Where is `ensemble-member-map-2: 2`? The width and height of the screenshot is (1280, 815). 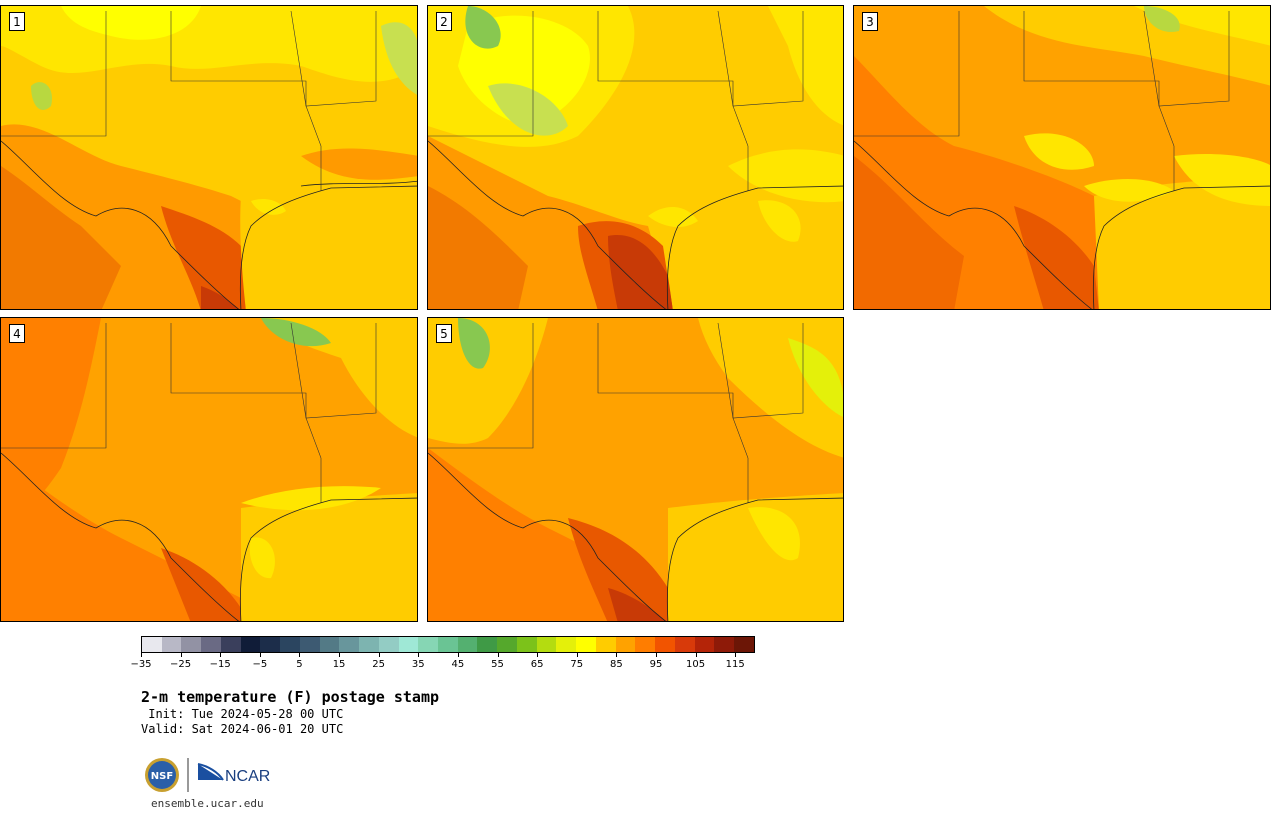
ensemble-member-map-2: 2 is located at coordinates (635, 157).